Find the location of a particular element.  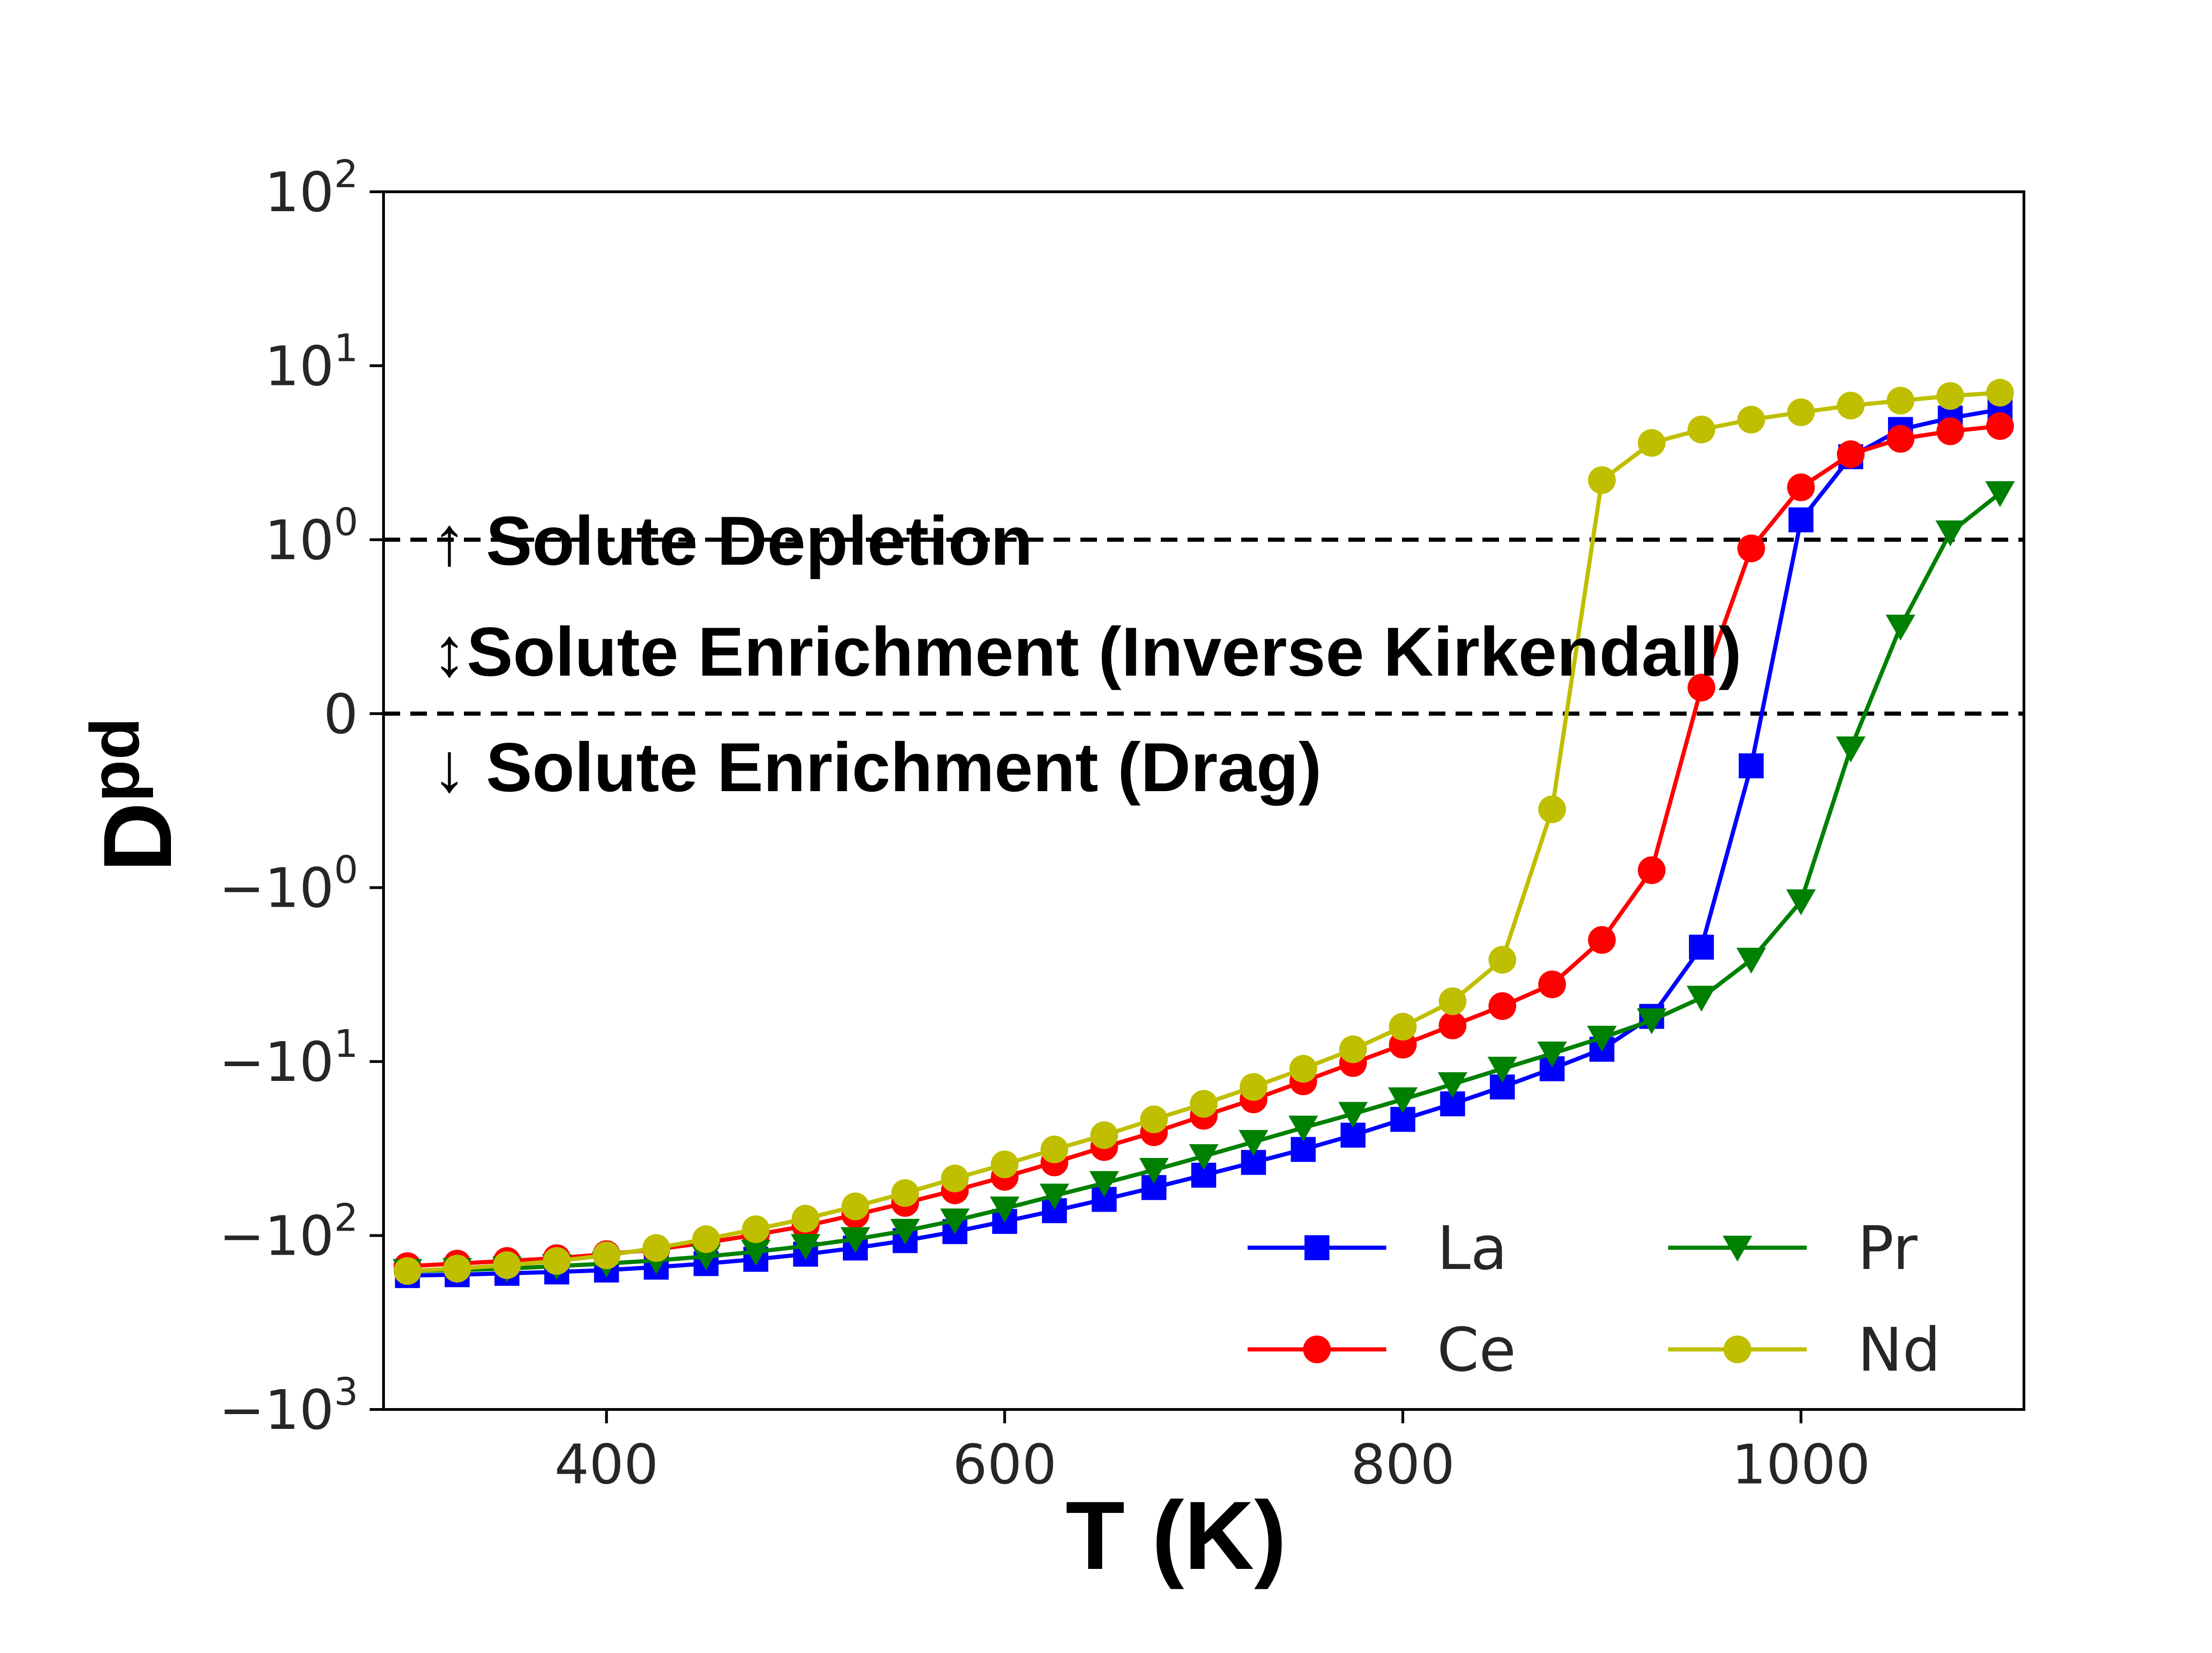

legend-marker-nd is located at coordinates (1737, 1349).